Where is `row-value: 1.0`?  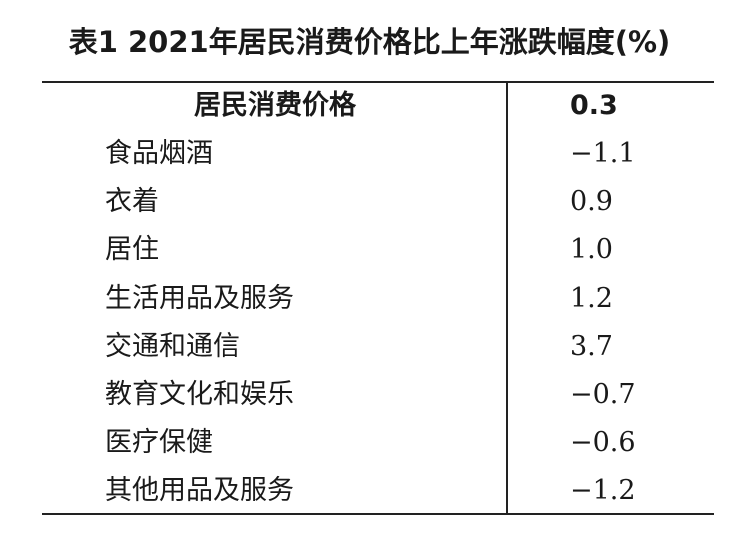 row-value: 1.0 is located at coordinates (591, 250).